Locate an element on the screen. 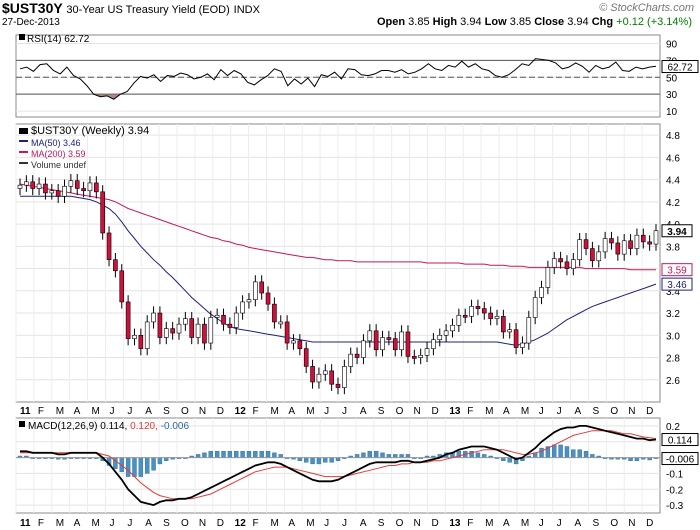 The height and width of the screenshot is (530, 700). price-tick-label: 3.2 is located at coordinates (673, 314).